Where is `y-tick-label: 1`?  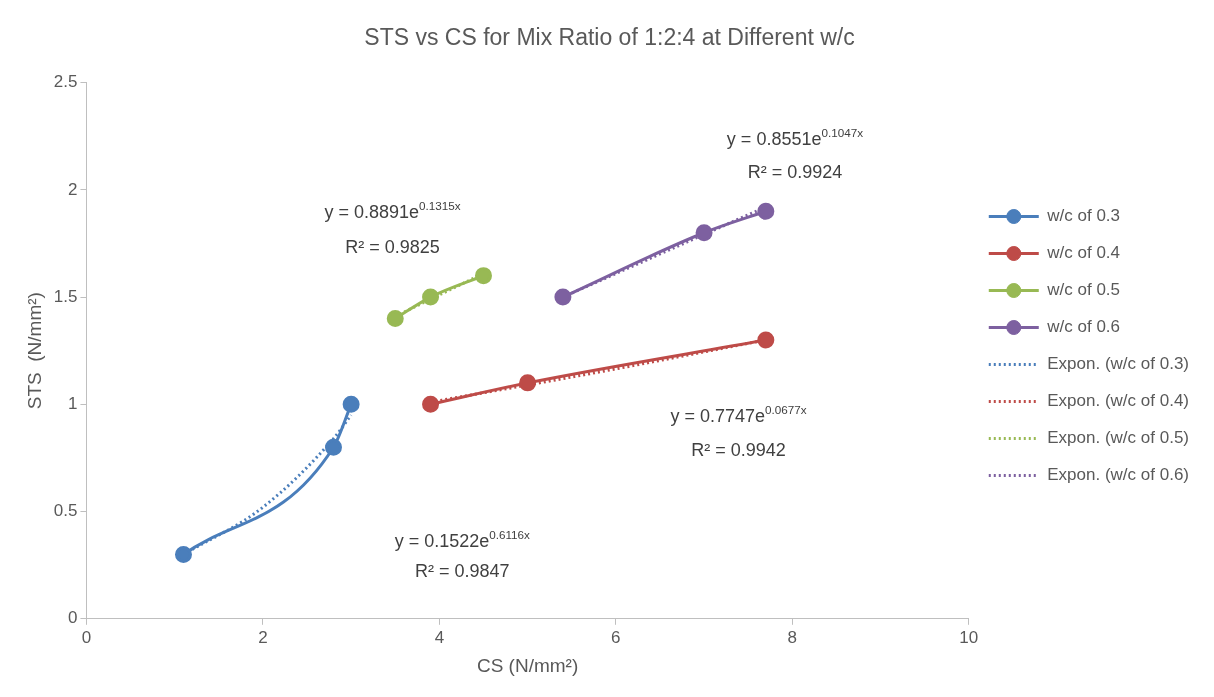
y-tick-label: 1 is located at coordinates (72, 404).